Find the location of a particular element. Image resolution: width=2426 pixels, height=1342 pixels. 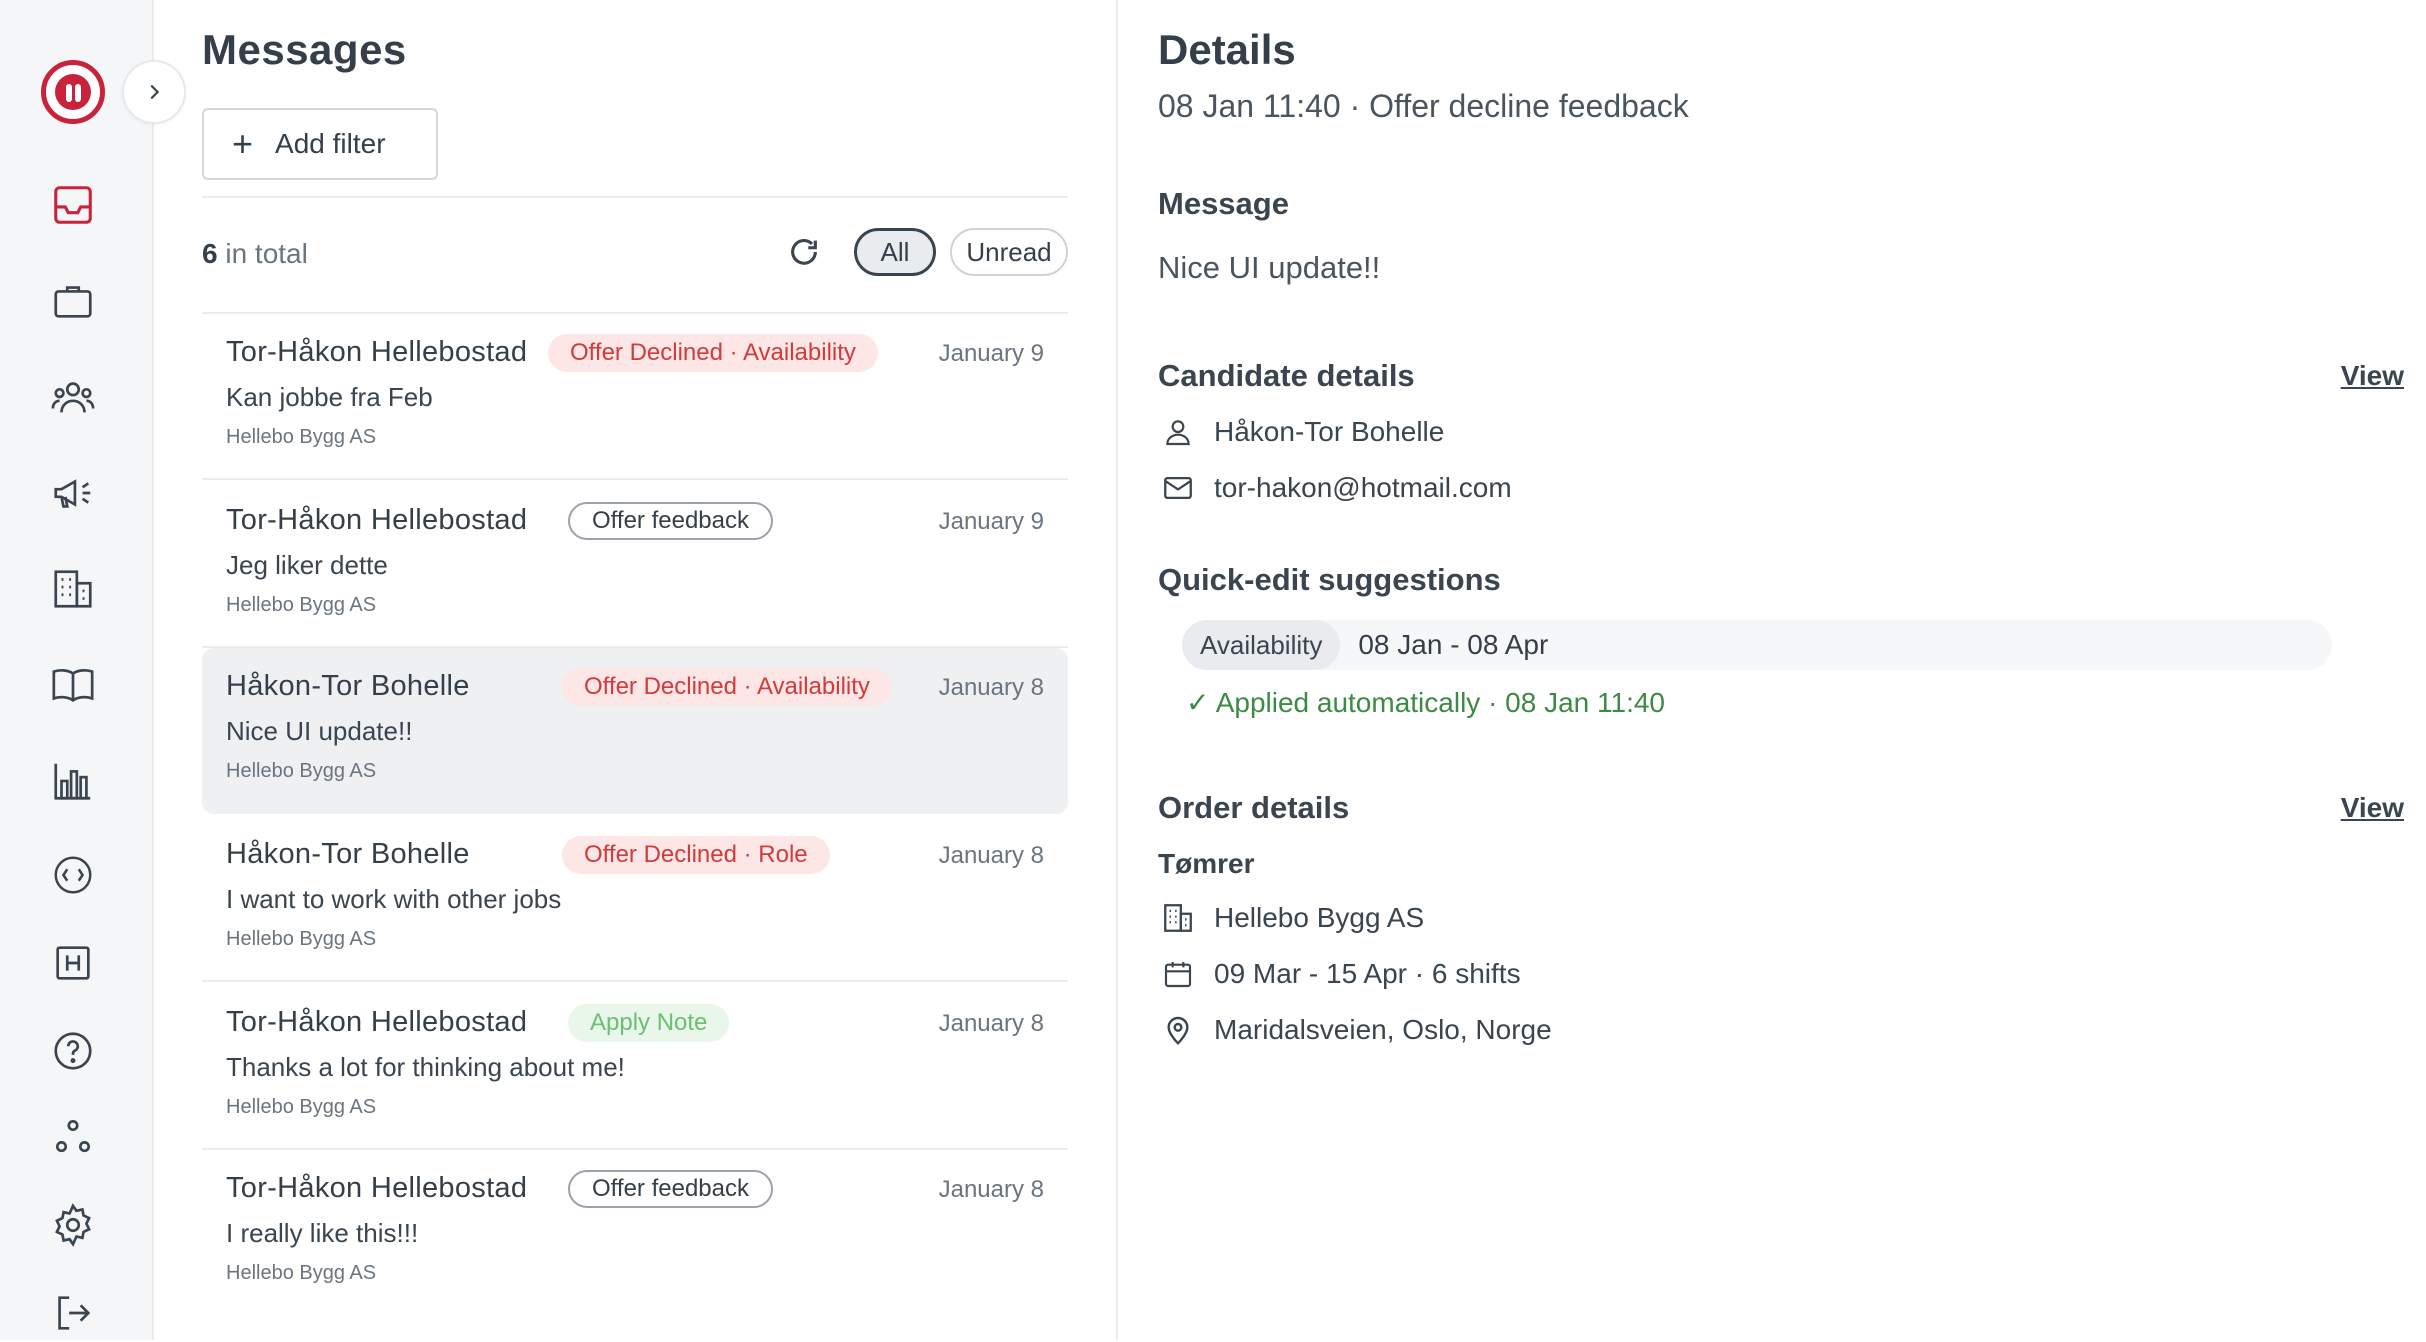

message-preview: I want to work with other jobs is located at coordinates (394, 899).